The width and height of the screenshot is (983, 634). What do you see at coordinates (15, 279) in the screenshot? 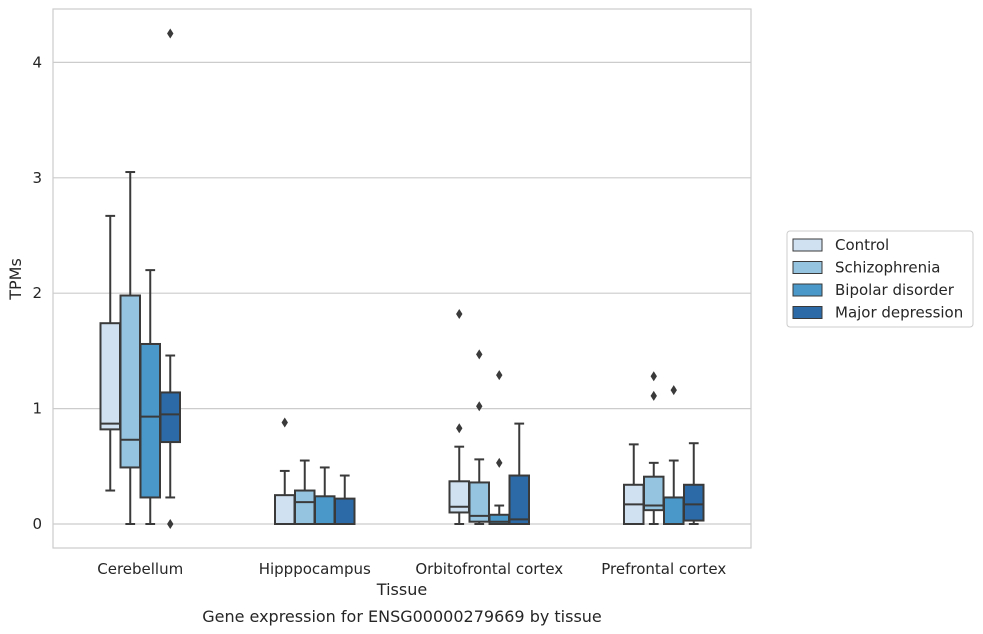
I see `y-axis-label: TPMs` at bounding box center [15, 279].